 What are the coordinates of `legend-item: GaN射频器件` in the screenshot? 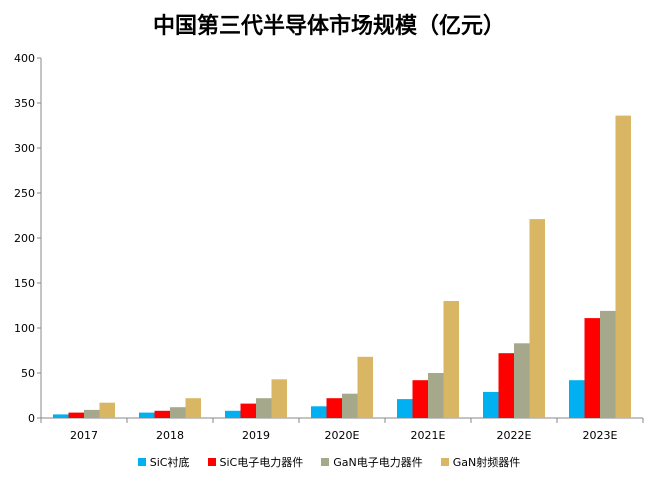 It's located at (480, 462).